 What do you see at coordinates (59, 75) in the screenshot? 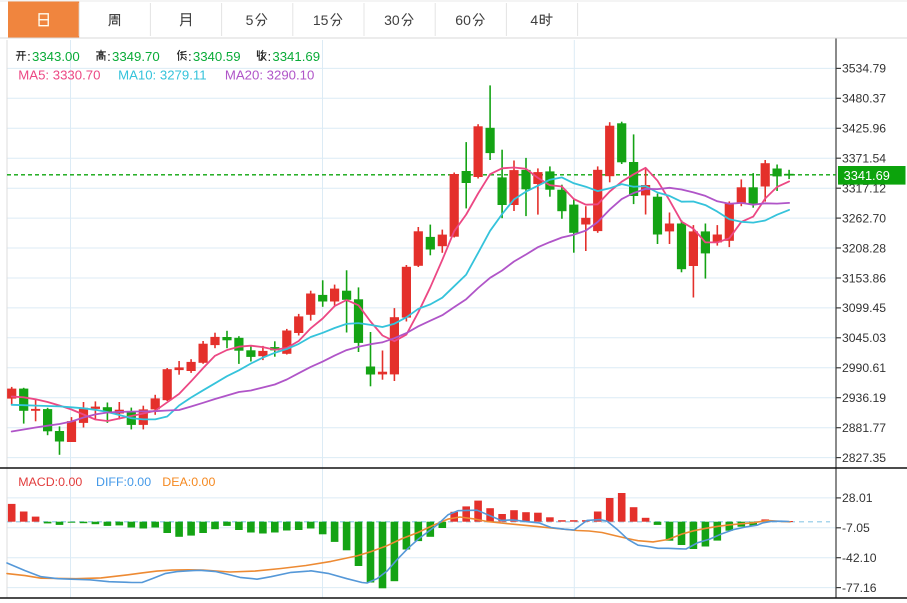
I see `svg-text: MA5: 3330.70` at bounding box center [59, 75].